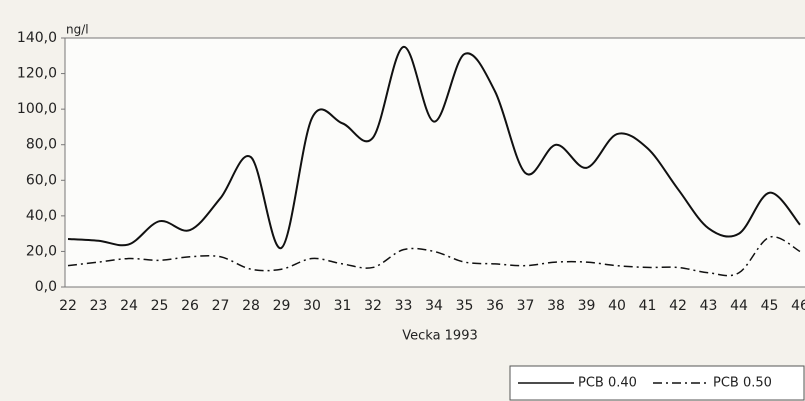 The width and height of the screenshot is (805, 401). What do you see at coordinates (434, 306) in the screenshot?
I see `x-tick-label: 34` at bounding box center [434, 306].